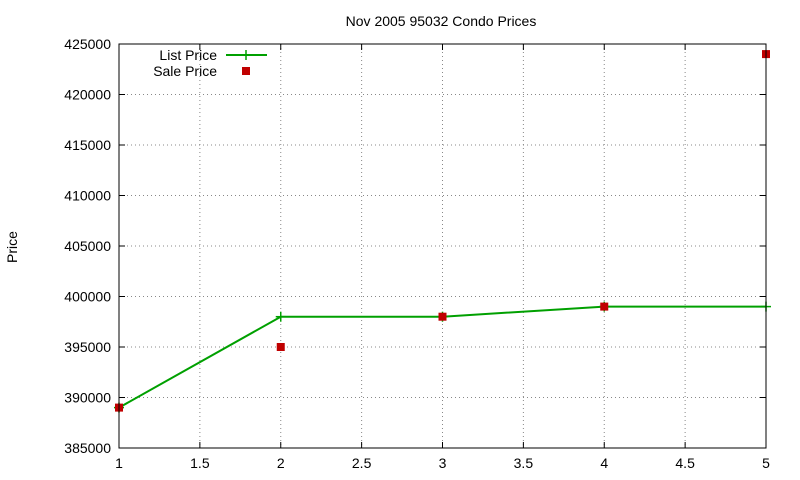 The width and height of the screenshot is (800, 480). What do you see at coordinates (362, 463) in the screenshot?
I see `x-tick-label: 2.5` at bounding box center [362, 463].